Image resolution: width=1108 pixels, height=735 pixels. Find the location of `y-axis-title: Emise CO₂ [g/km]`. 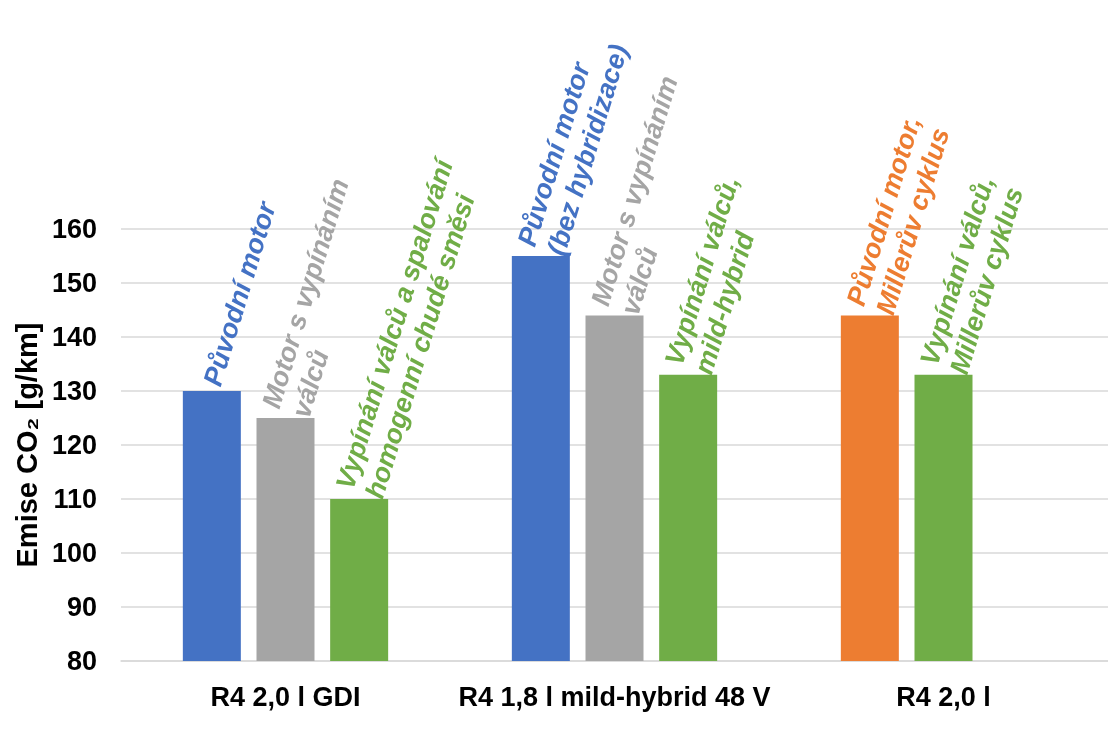

y-axis-title: Emise CO₂ [g/km] is located at coordinates (26, 445).